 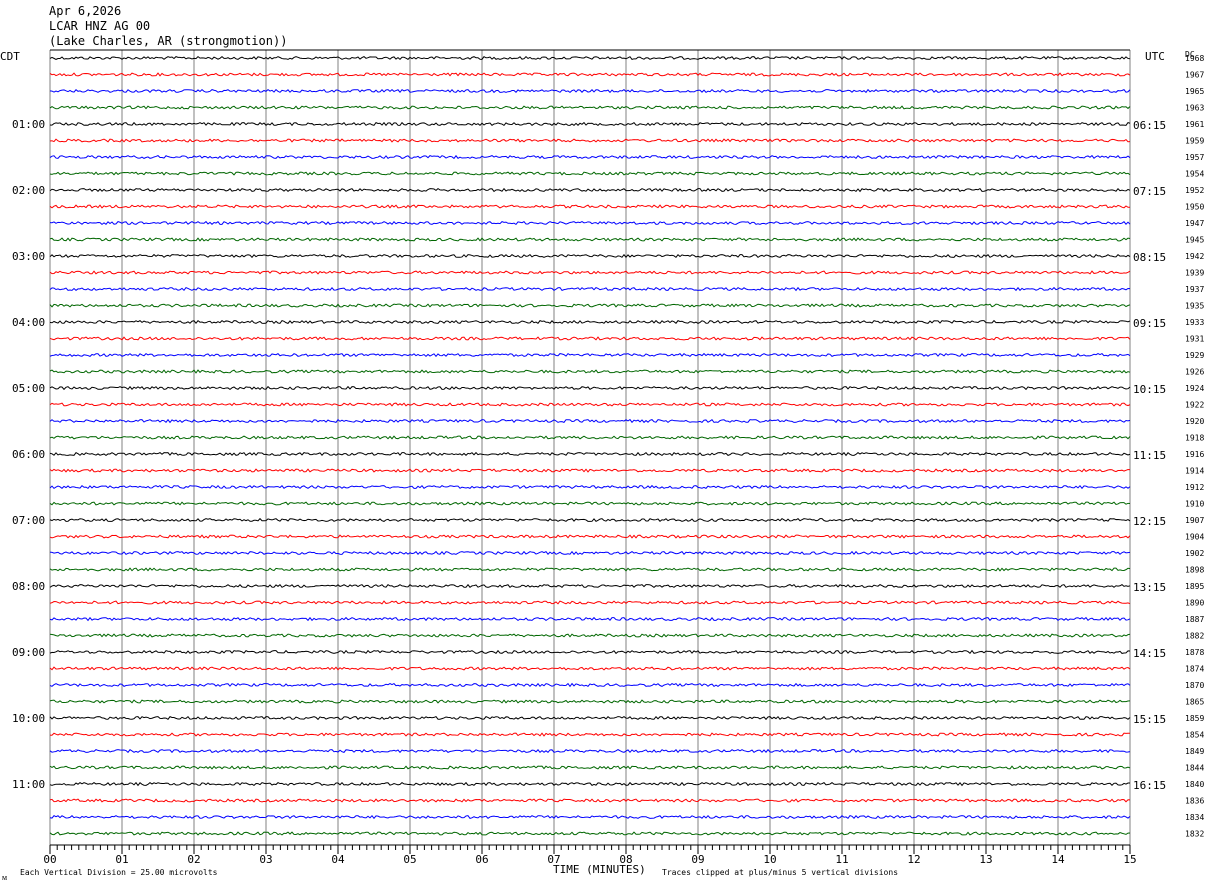 I want to click on dc-offset-label: 1836, so click(x=1194, y=801).